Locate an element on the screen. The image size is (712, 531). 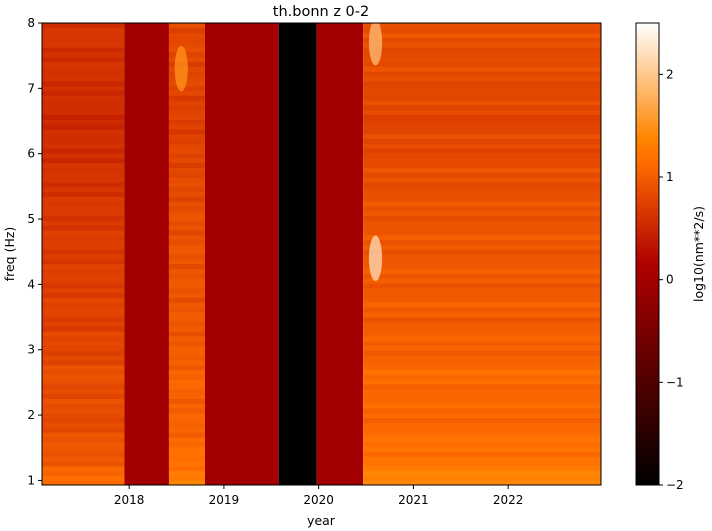
x-tick-label: 2021 is located at coordinates (413, 500).